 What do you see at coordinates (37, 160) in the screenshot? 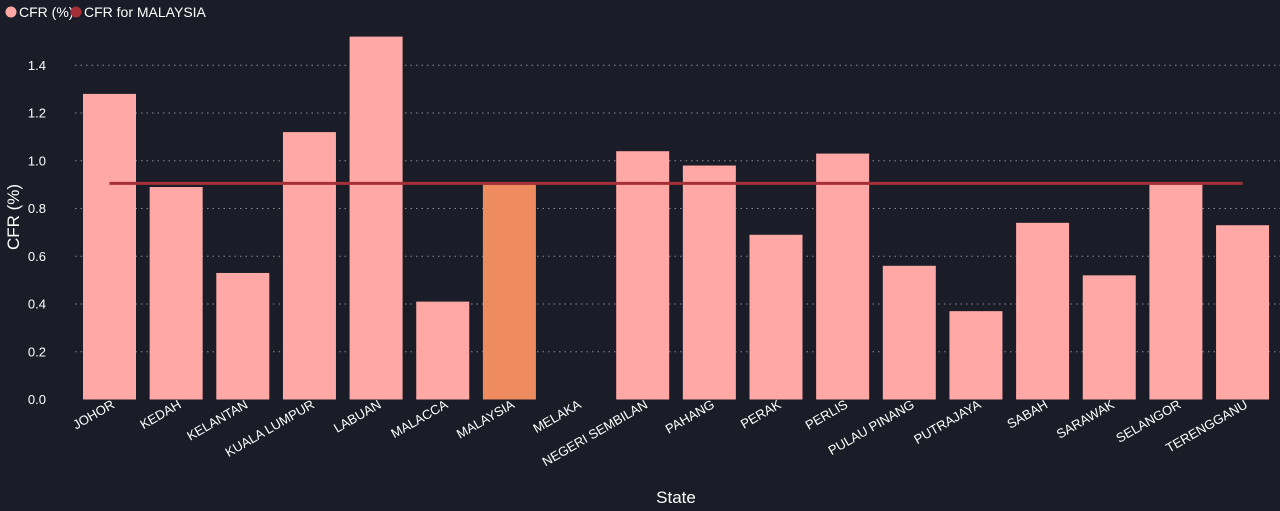
I see `y-tick-label: 1.0` at bounding box center [37, 160].